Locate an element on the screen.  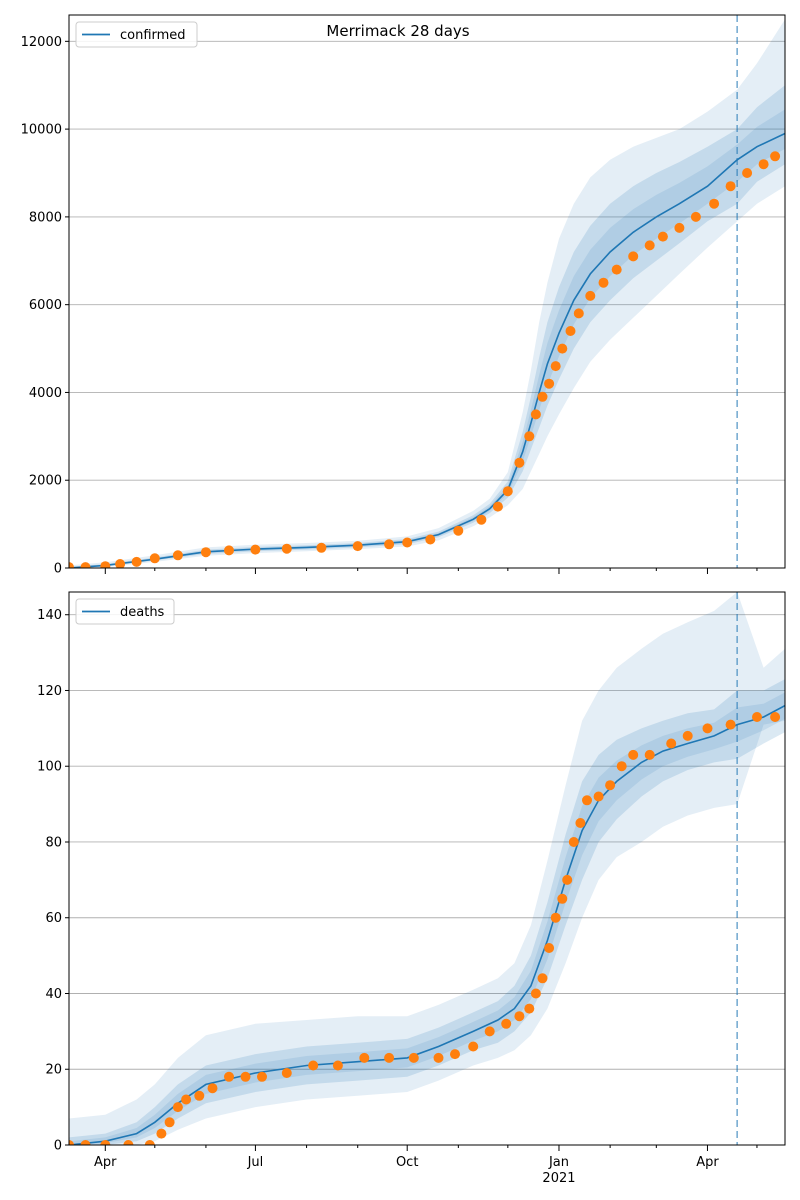
x-tick-label: Apr is located at coordinates (105, 1162).